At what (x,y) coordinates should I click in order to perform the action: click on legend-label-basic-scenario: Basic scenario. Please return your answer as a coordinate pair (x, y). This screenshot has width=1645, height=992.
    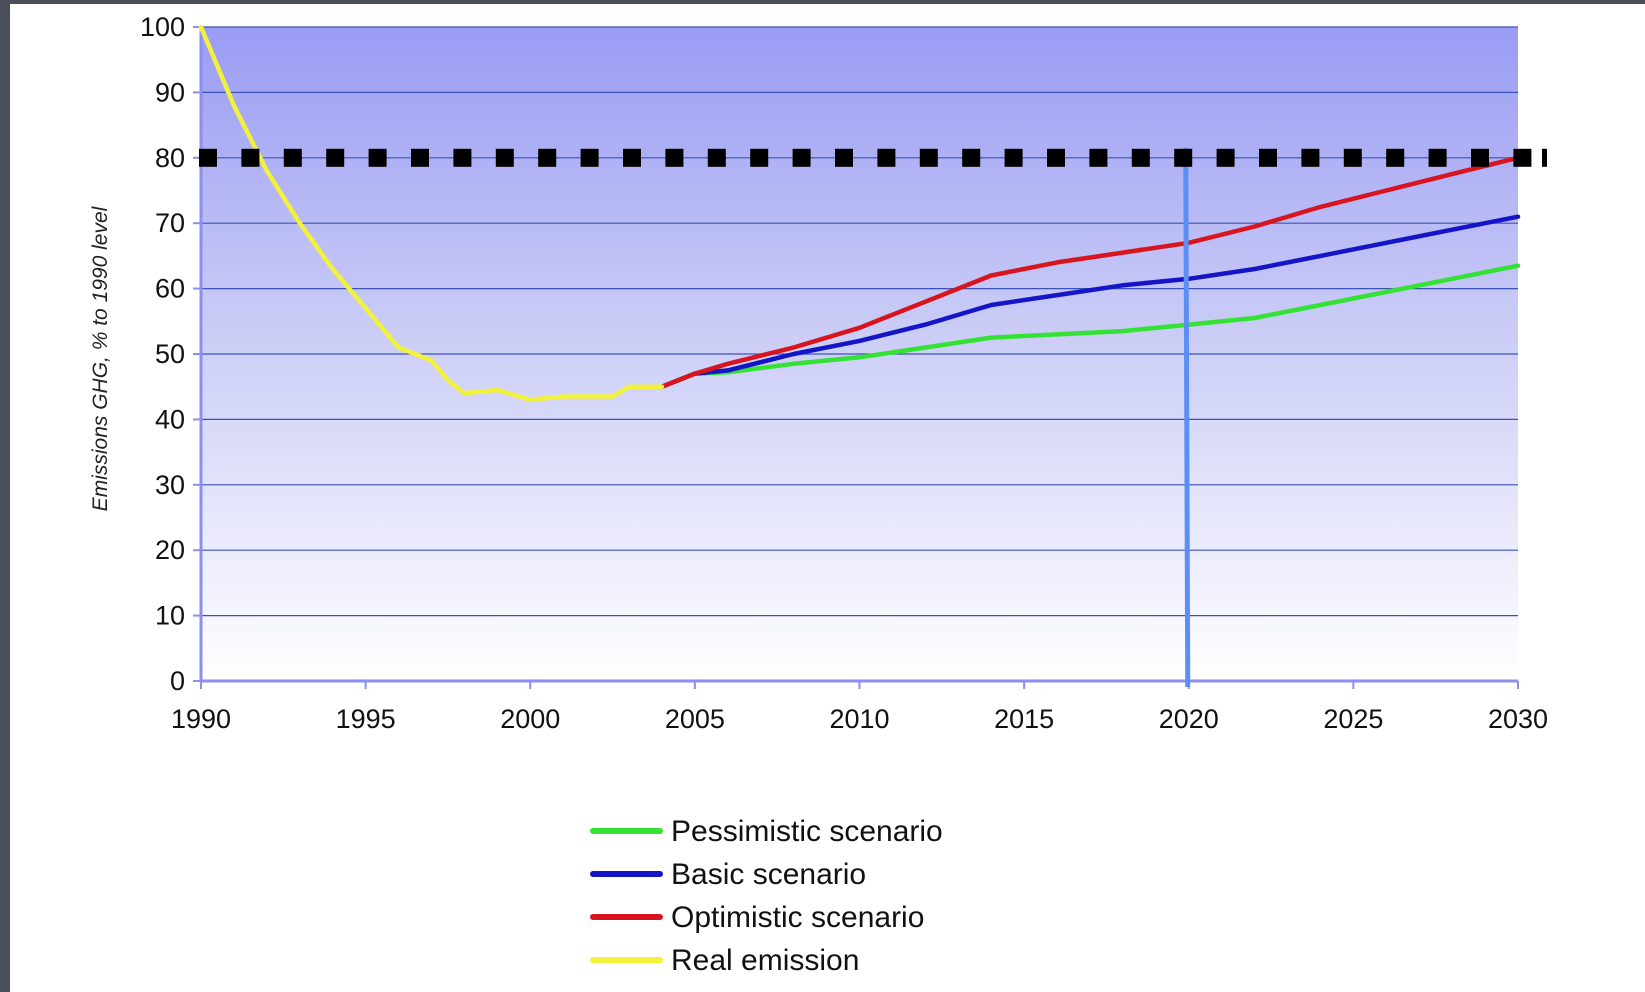
    Looking at the image, I should click on (768, 874).